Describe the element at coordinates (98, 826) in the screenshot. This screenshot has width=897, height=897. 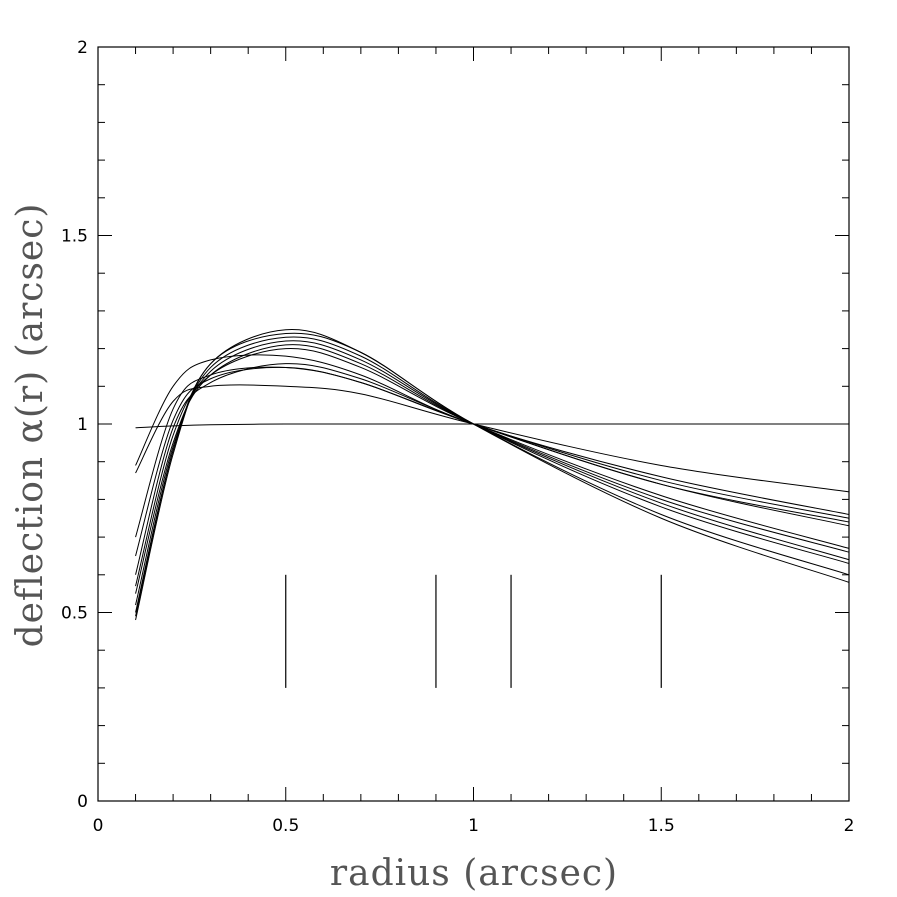
I see `x-tick-label: 0` at that location.